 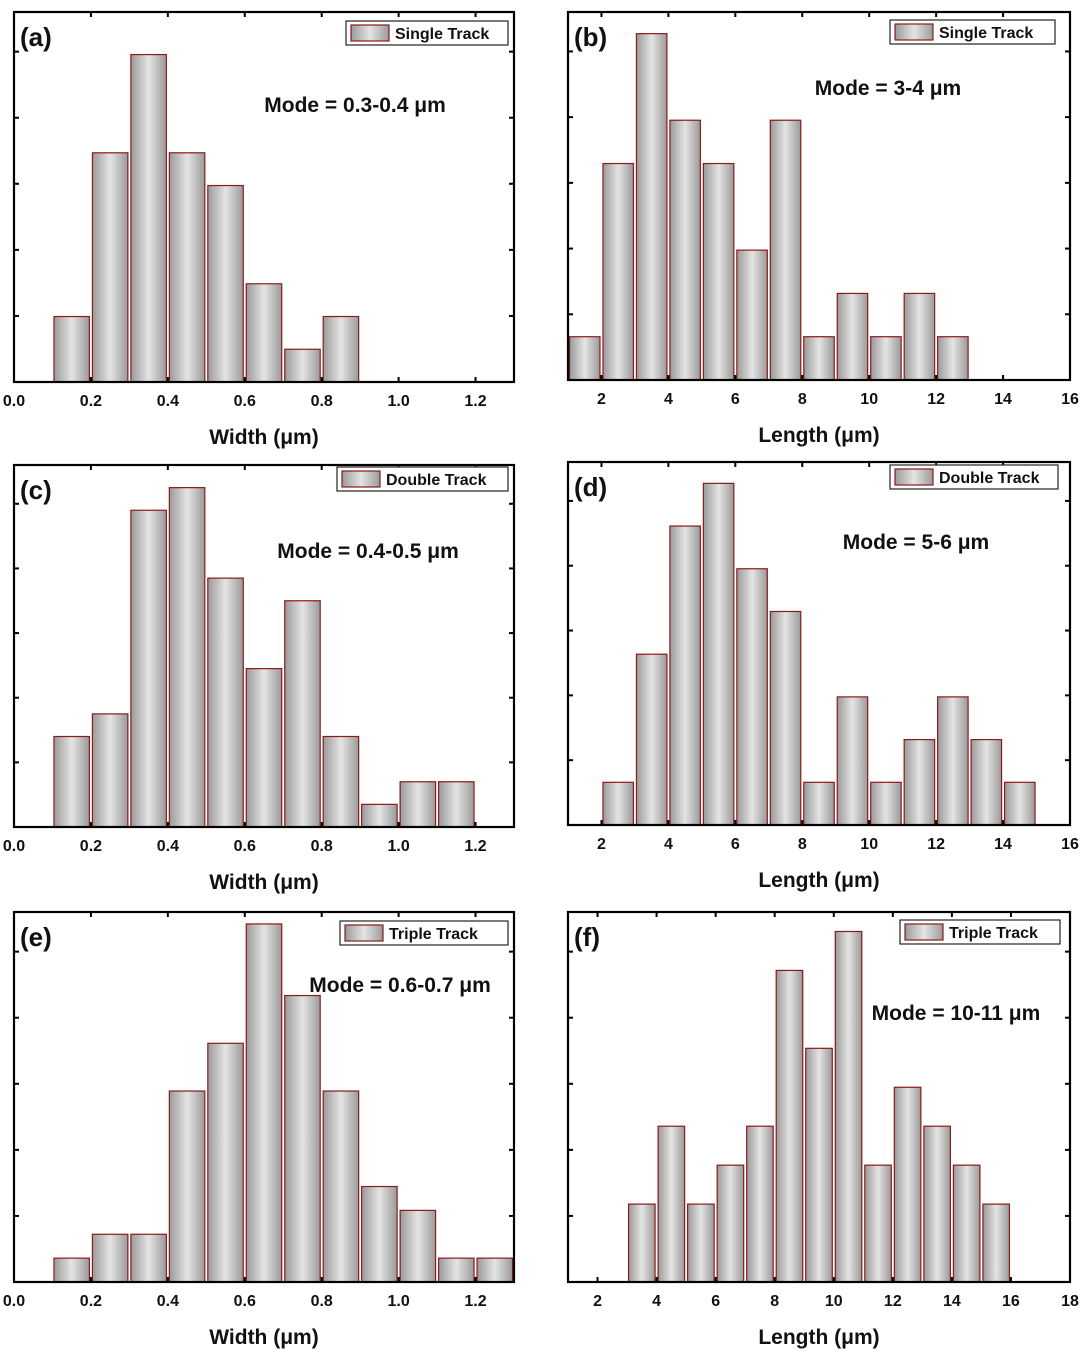 What do you see at coordinates (245, 846) in the screenshot?
I see `x-tick-label: 0.6` at bounding box center [245, 846].